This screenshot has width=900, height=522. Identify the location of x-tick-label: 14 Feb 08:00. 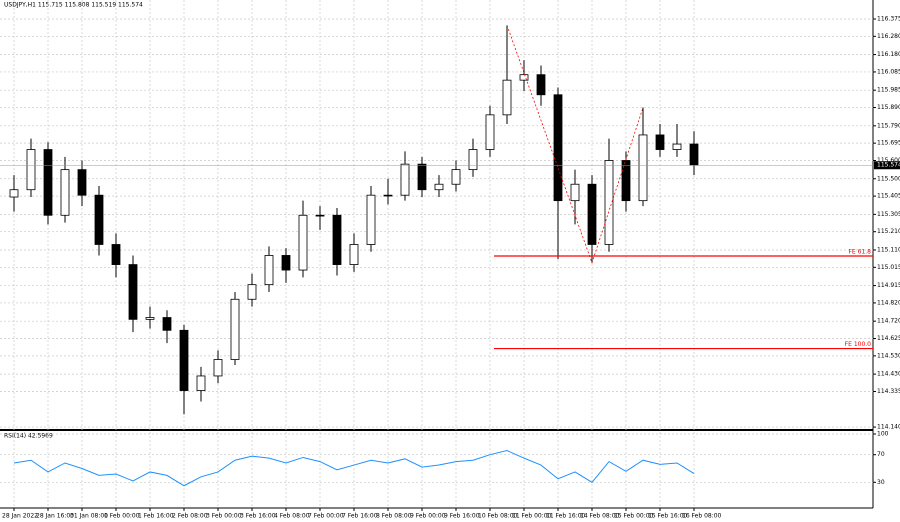
(600, 516).